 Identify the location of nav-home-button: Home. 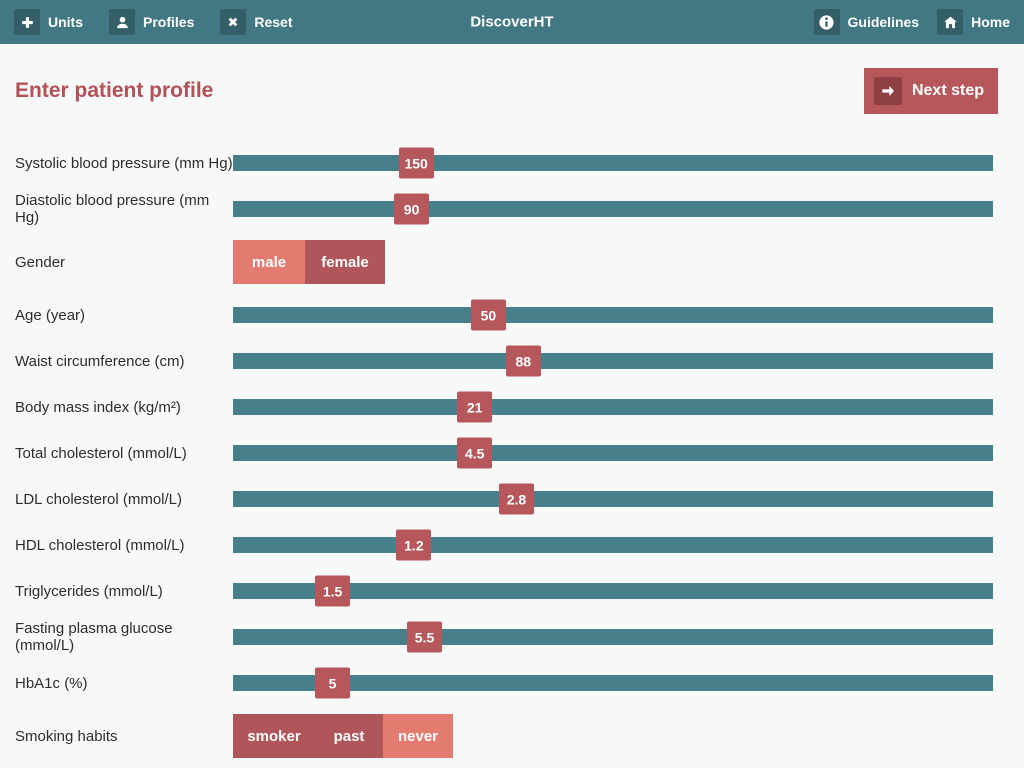
(973, 22).